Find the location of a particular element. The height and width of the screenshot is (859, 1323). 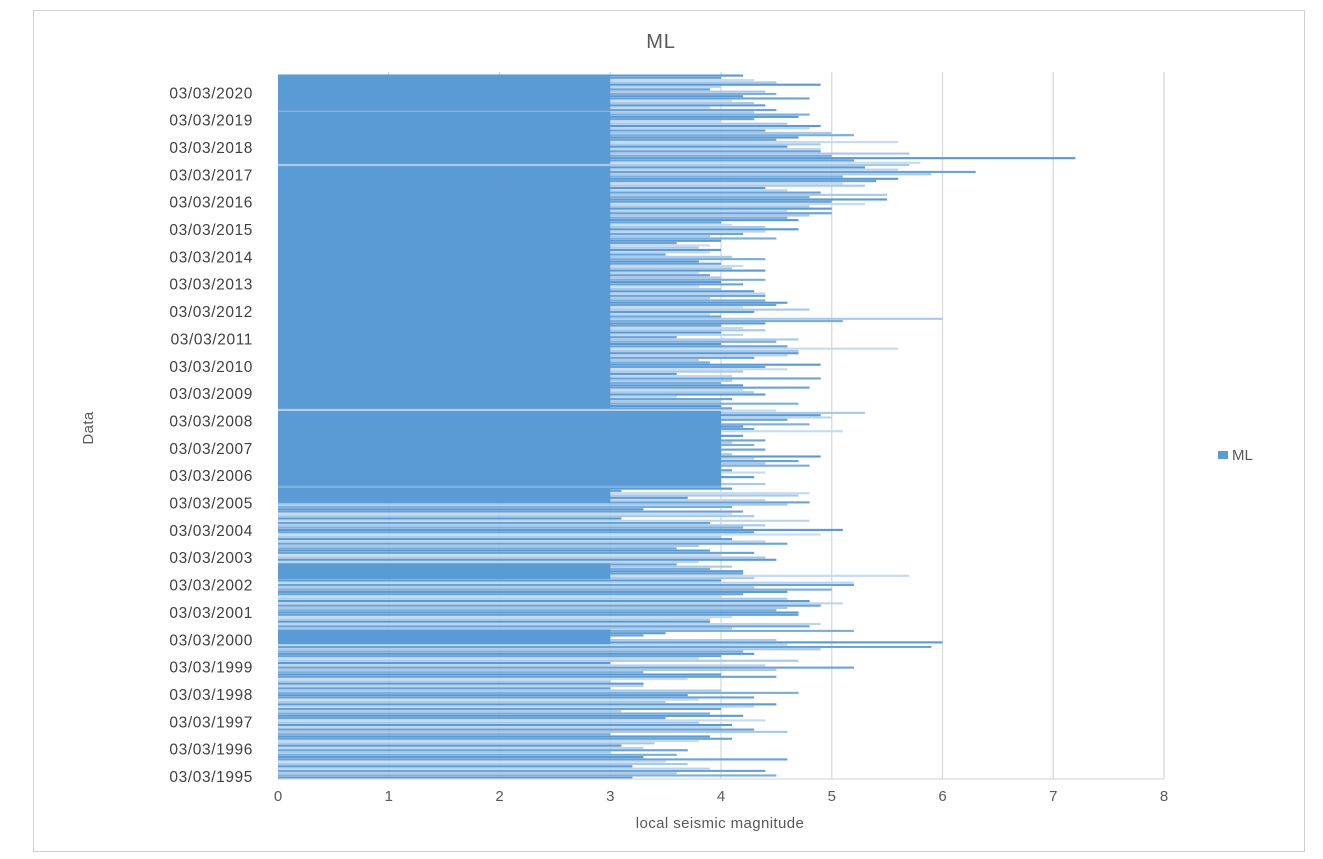

x-tick-label: 7 is located at coordinates (1053, 796).